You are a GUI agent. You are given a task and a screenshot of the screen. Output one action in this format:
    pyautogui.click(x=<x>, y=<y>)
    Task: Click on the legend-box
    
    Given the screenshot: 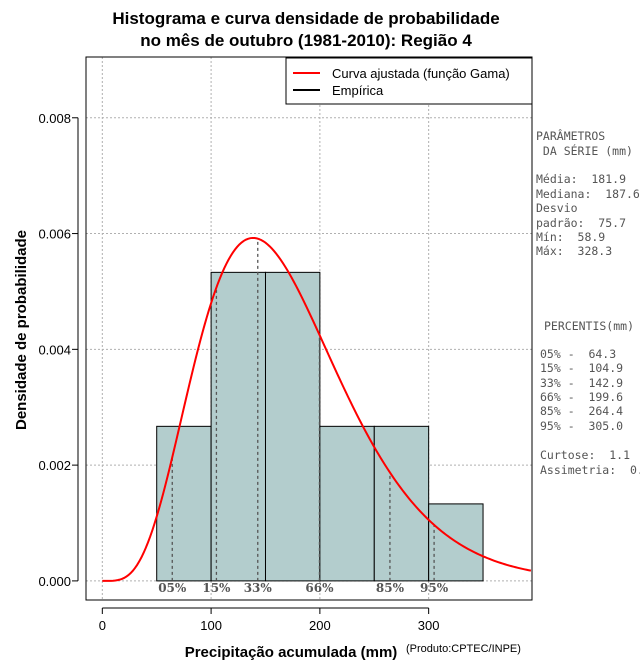 What is the action you would take?
    pyautogui.click(x=409, y=81)
    